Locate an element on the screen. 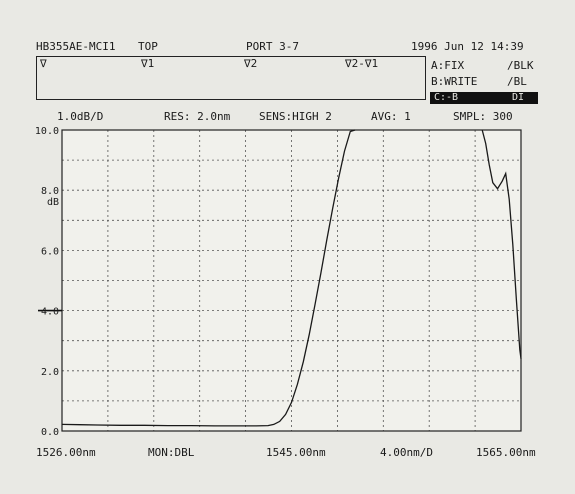 This screenshot has width=575, height=494. y-tick-label: 2.0 is located at coordinates (50, 372).